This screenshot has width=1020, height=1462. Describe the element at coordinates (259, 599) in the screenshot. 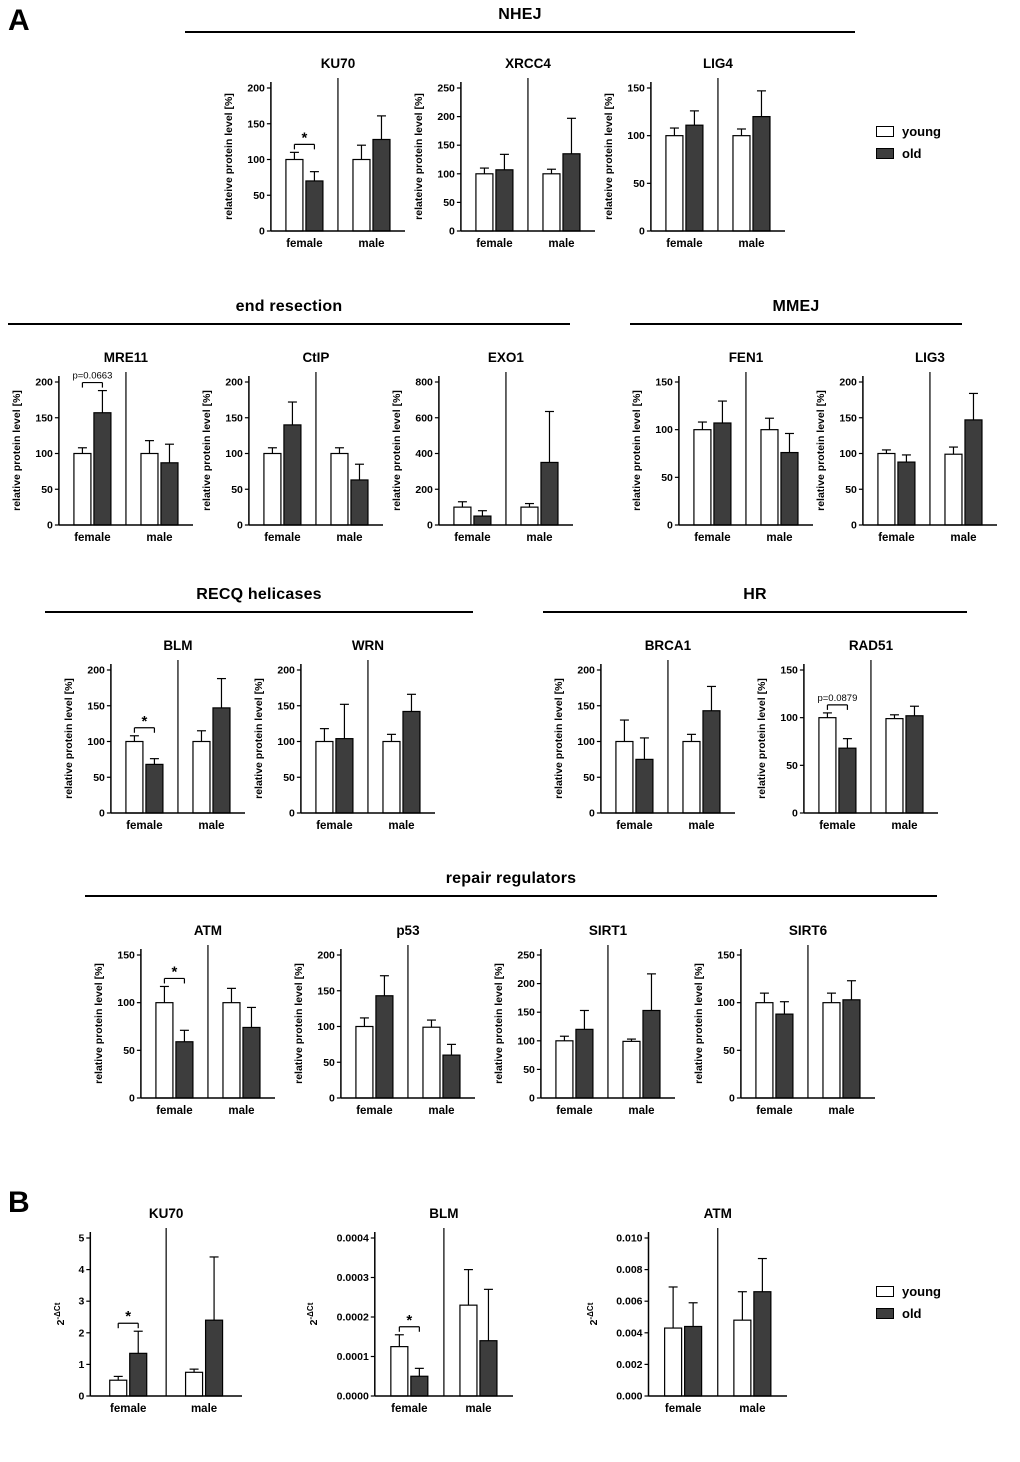

I see `section-header-recq: RECQ helicases` at that location.